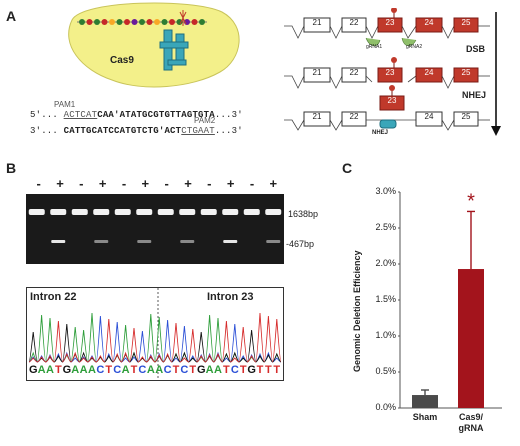  What do you see at coordinates (136, 115) in the screenshot?
I see `sequence-top: 5'... ACTCATCAA'ATATGCGTGTTAGTGTA...3'` at bounding box center [136, 115].